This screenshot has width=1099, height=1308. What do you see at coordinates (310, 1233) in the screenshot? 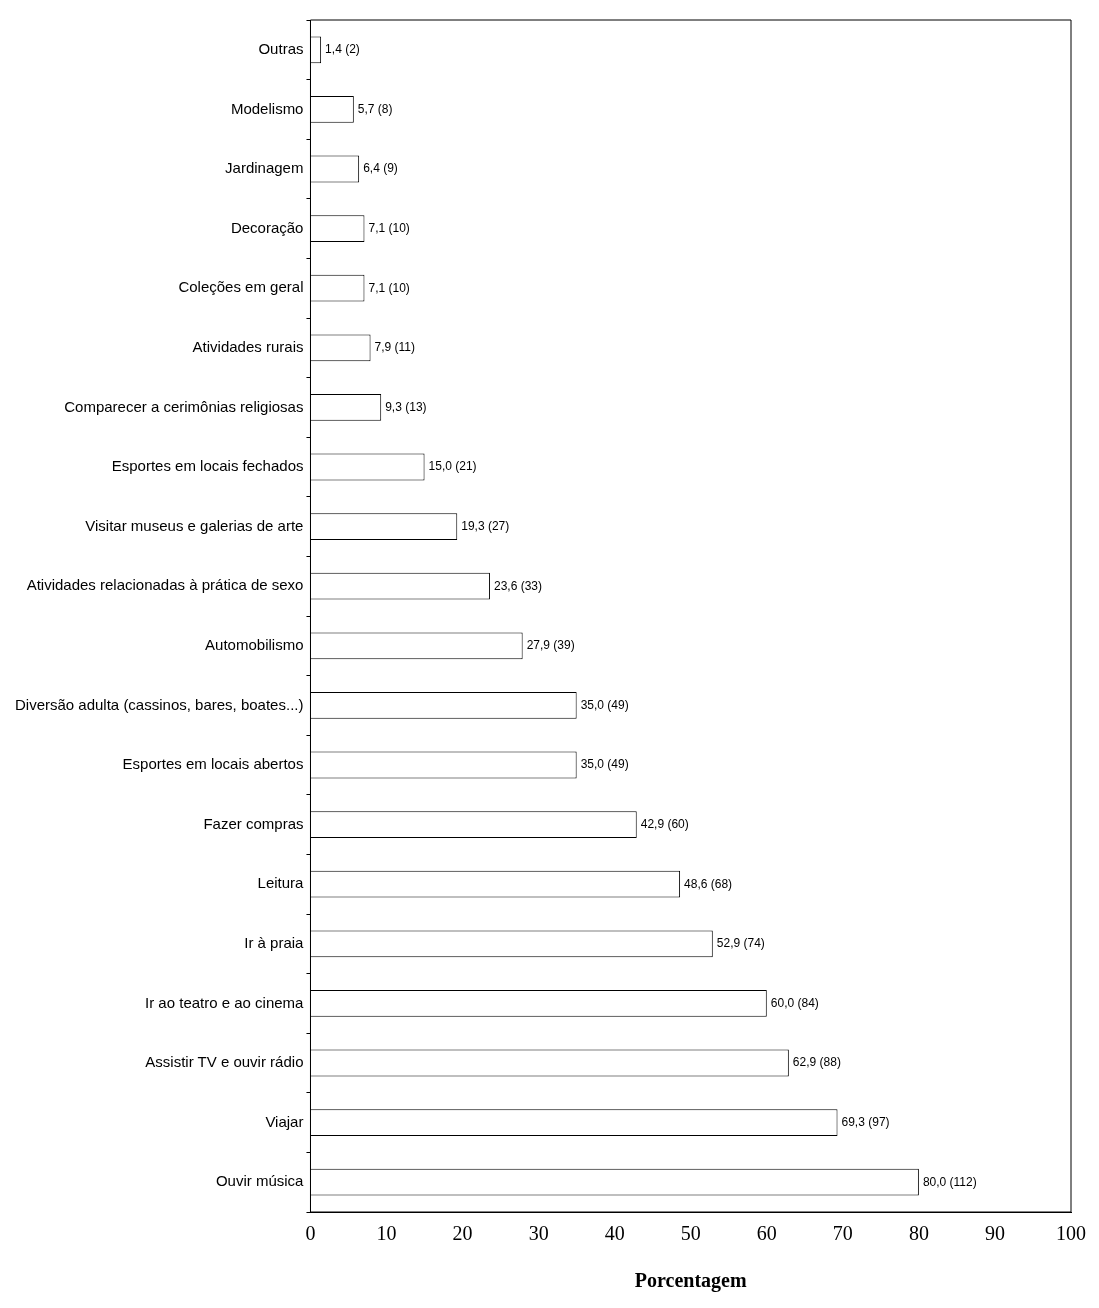
I see `x-tick-label: 0` at bounding box center [310, 1233].